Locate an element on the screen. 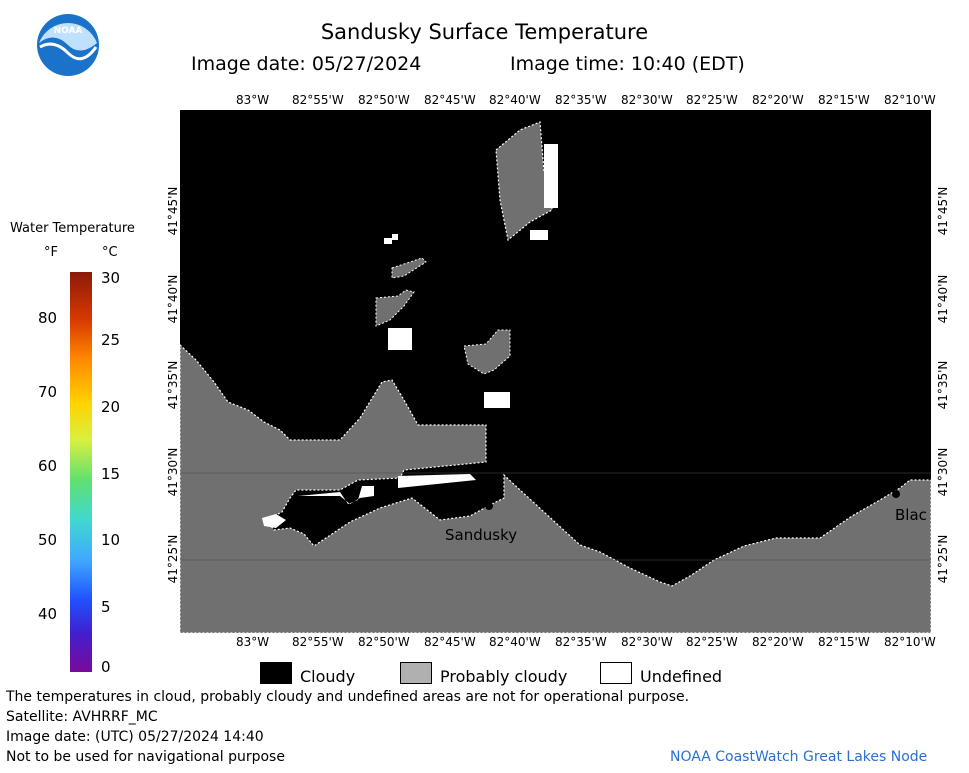  lon-label-bottom: 82°30'W is located at coordinates (647, 642).